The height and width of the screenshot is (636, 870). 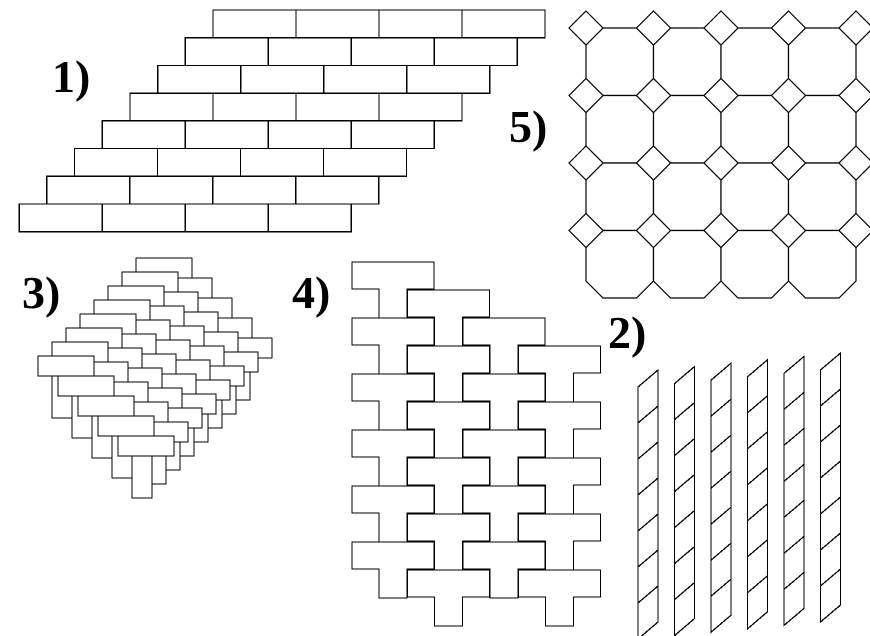 I want to click on label-panel-1: 1), so click(x=71, y=76).